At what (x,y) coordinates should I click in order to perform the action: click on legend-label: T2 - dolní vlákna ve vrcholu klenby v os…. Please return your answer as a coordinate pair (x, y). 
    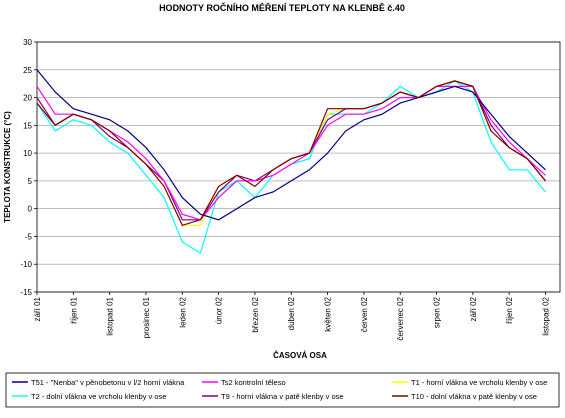
    Looking at the image, I should click on (98, 396).